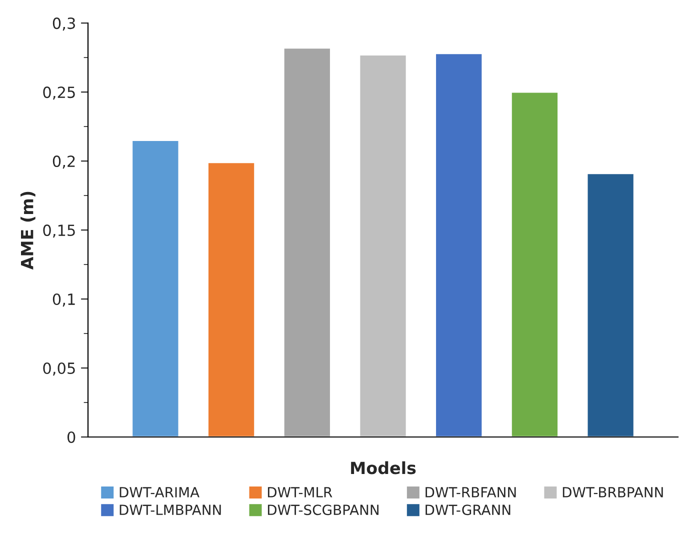 The width and height of the screenshot is (686, 547). Describe the element at coordinates (471, 492) in the screenshot. I see `legend-label: DWT-RBFANN` at that location.